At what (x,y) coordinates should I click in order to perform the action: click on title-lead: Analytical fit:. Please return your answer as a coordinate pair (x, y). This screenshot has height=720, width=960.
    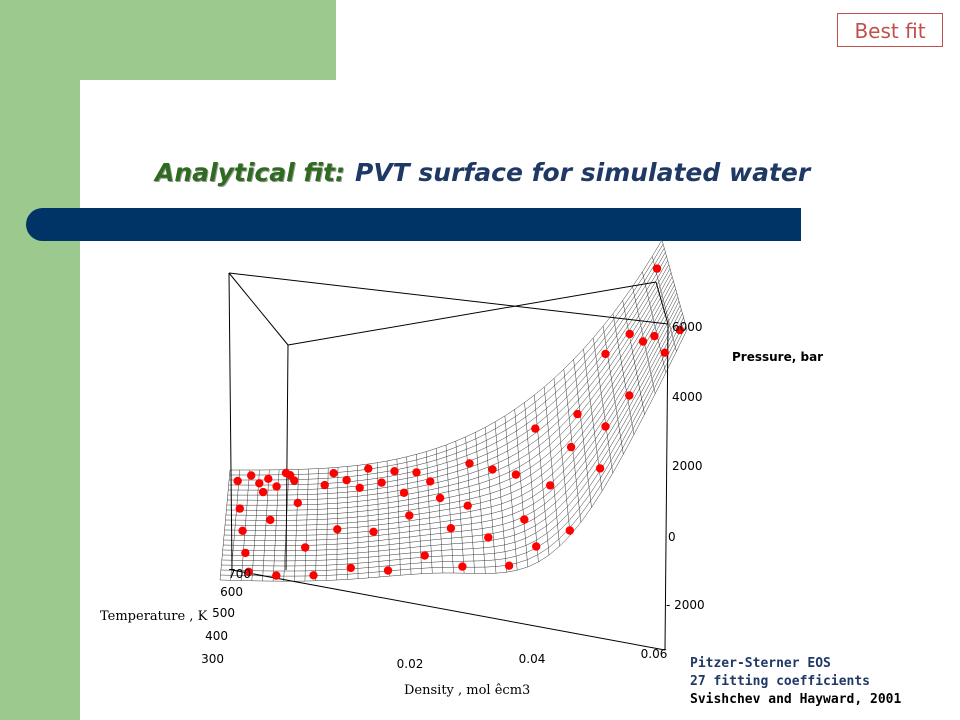
    Looking at the image, I should click on (250, 172).